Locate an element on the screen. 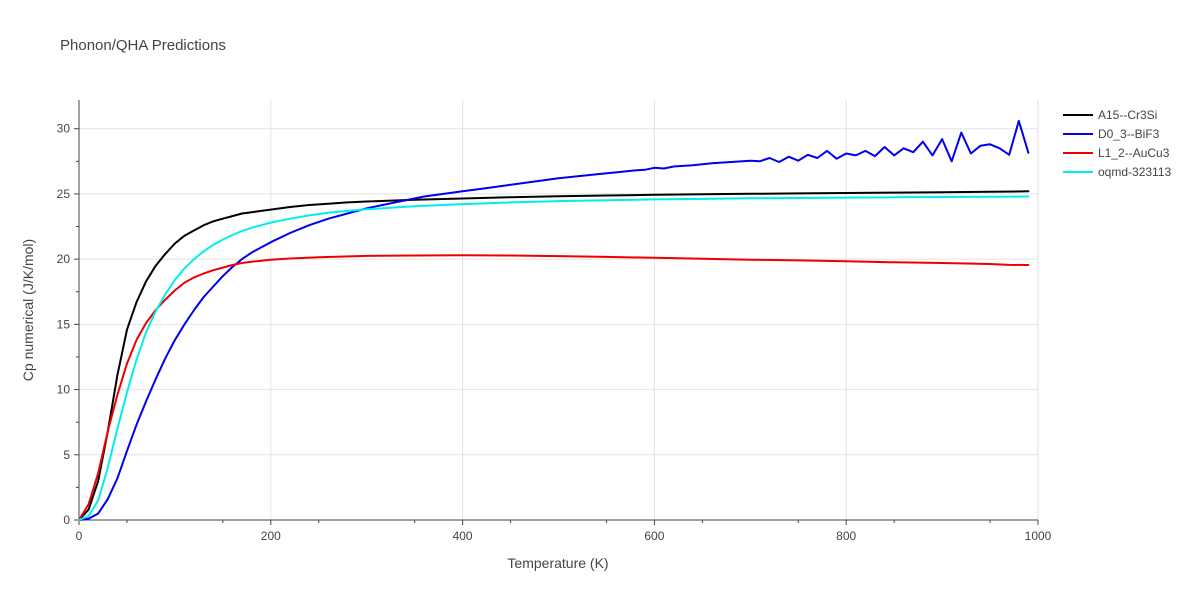 Image resolution: width=1200 pixels, height=600 pixels. x-tick-label: 1000 is located at coordinates (1038, 536).